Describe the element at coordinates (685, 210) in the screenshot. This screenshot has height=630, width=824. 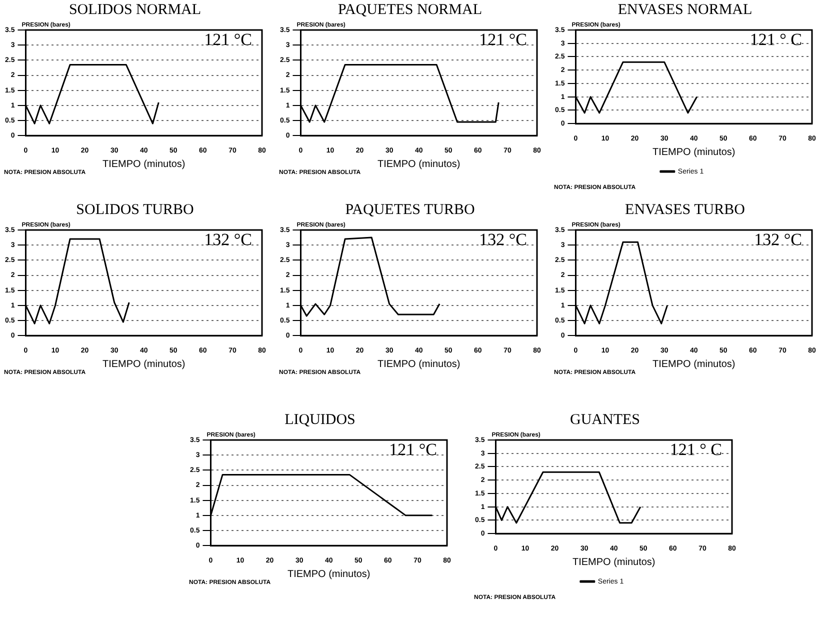
I see `chart-title: ENVASES TURBO` at that location.